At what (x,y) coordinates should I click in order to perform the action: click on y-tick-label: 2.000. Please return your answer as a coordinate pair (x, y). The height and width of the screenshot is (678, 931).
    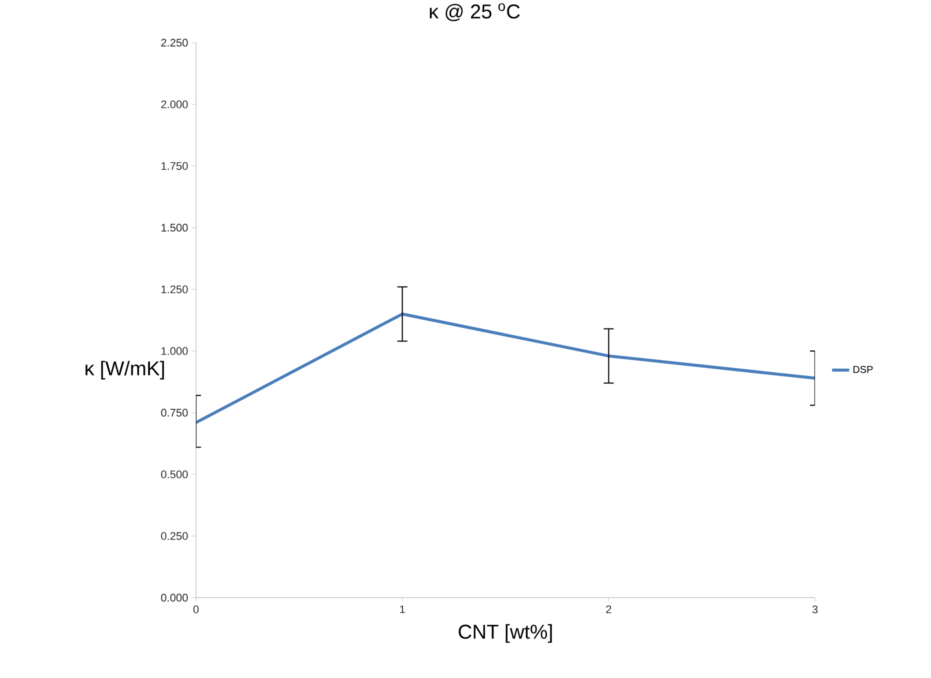
    Looking at the image, I should click on (174, 104).